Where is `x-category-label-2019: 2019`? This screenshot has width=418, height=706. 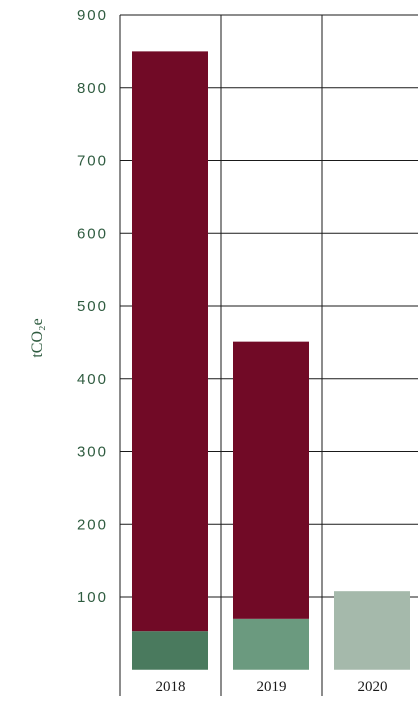 x-category-label-2019: 2019 is located at coordinates (272, 687).